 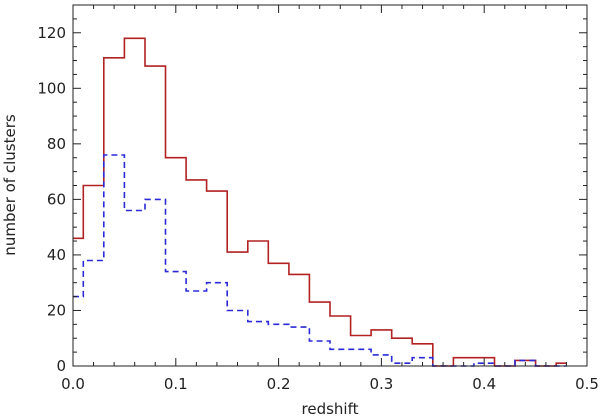 I want to click on y-axis-title: number of clusters, so click(x=10, y=185).